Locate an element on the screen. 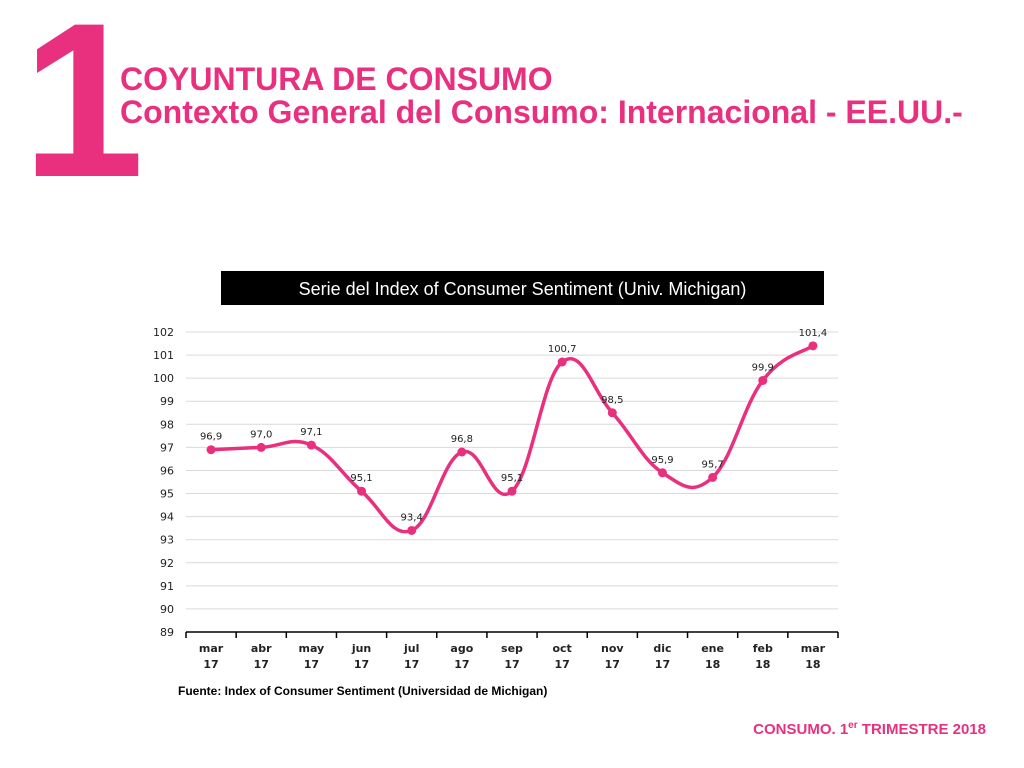  slide-number: 1 is located at coordinates (83, 111).